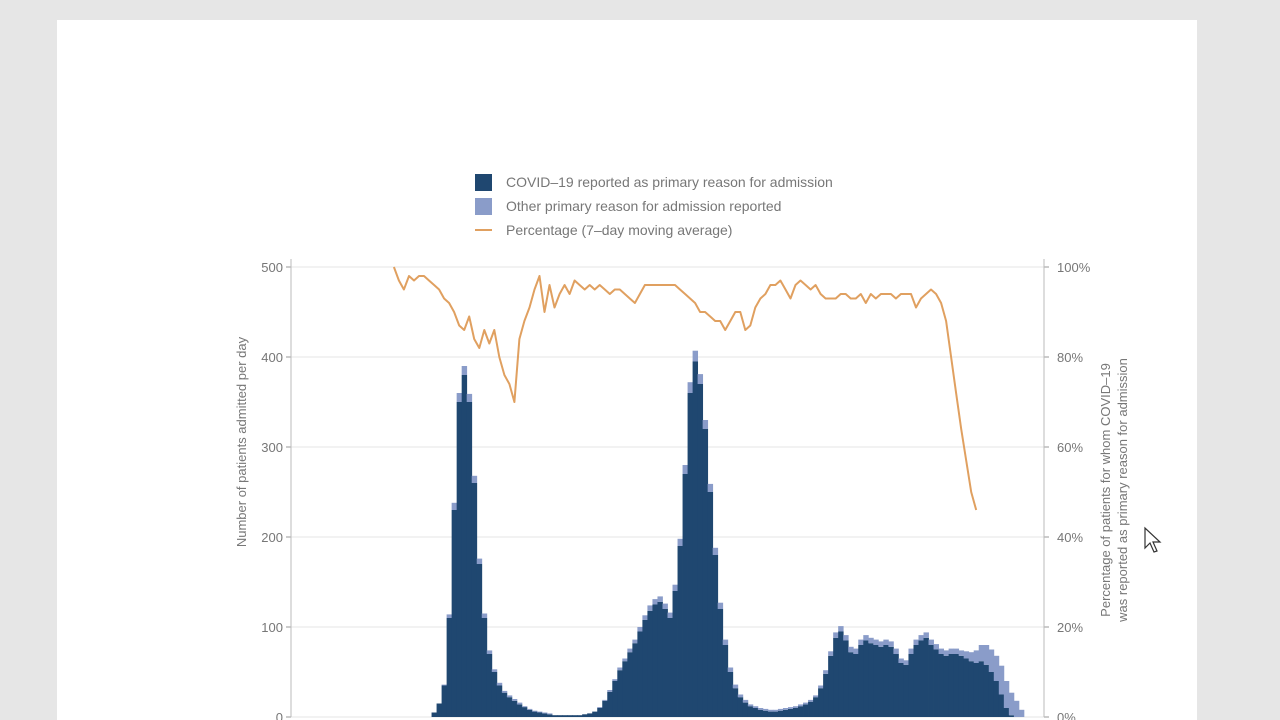  What do you see at coordinates (1070, 537) in the screenshot?
I see `y2-tick-label: 40%` at bounding box center [1070, 537].